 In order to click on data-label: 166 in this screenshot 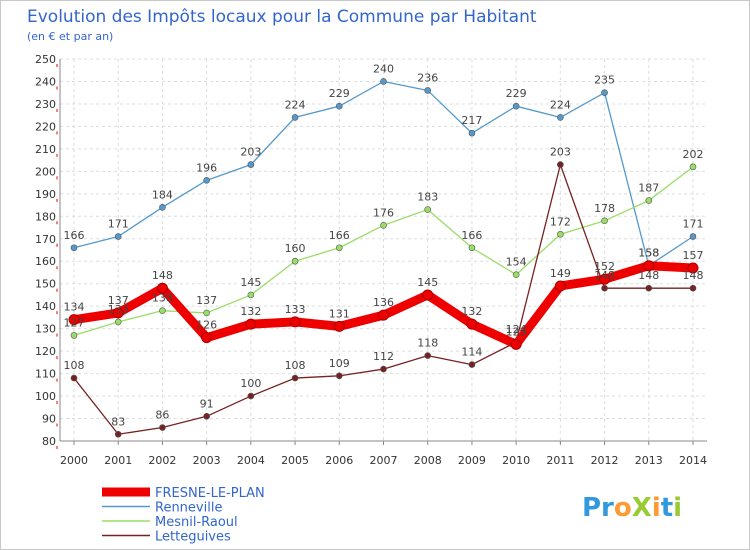, I will do `click(74, 235)`.